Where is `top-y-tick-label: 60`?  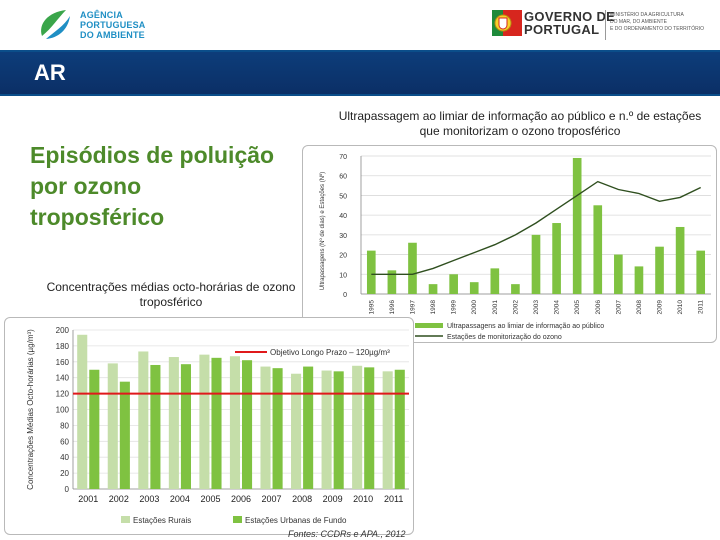
top-y-tick-label: 60 is located at coordinates (343, 177).